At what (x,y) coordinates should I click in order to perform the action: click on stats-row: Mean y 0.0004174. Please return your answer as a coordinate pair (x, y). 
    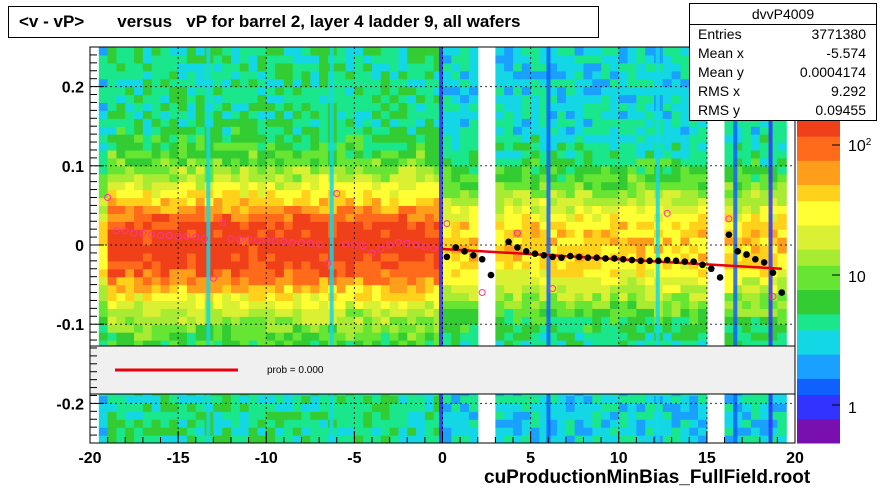
    Looking at the image, I should click on (783, 72).